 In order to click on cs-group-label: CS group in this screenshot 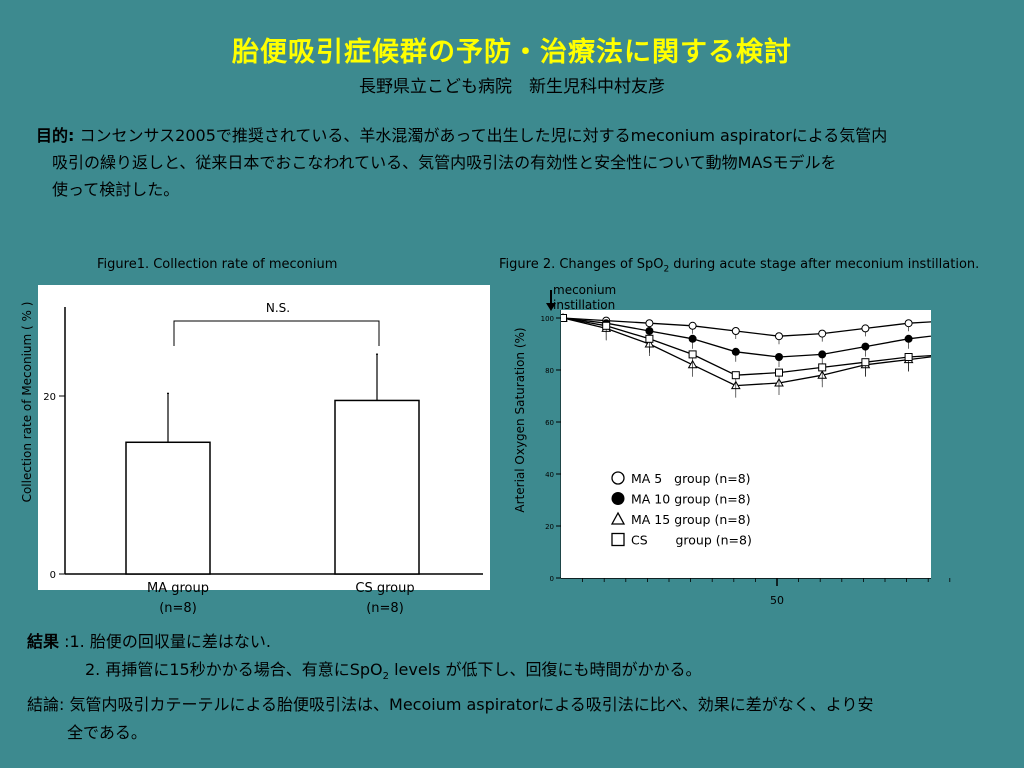, I will do `click(385, 588)`.